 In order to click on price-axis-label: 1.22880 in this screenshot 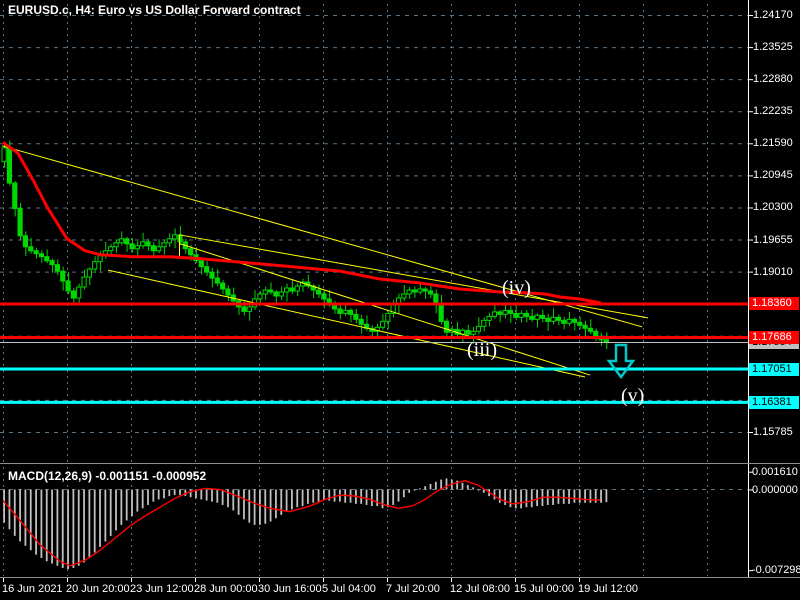, I will do `click(773, 79)`.